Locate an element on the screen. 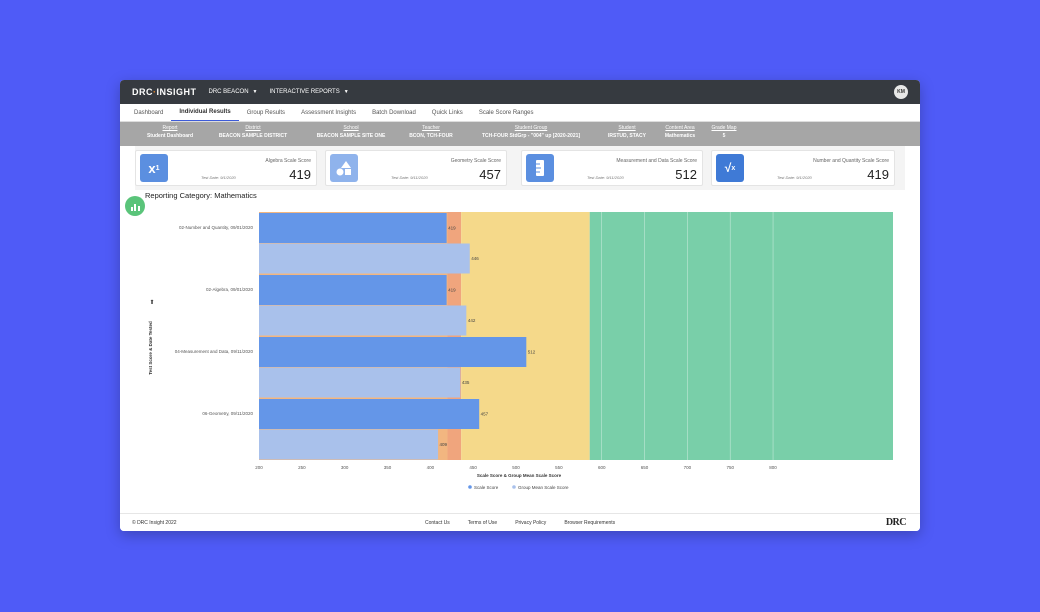 The width and height of the screenshot is (1040, 612). card-title: Number and Quantity Scale Score is located at coordinates (851, 161).